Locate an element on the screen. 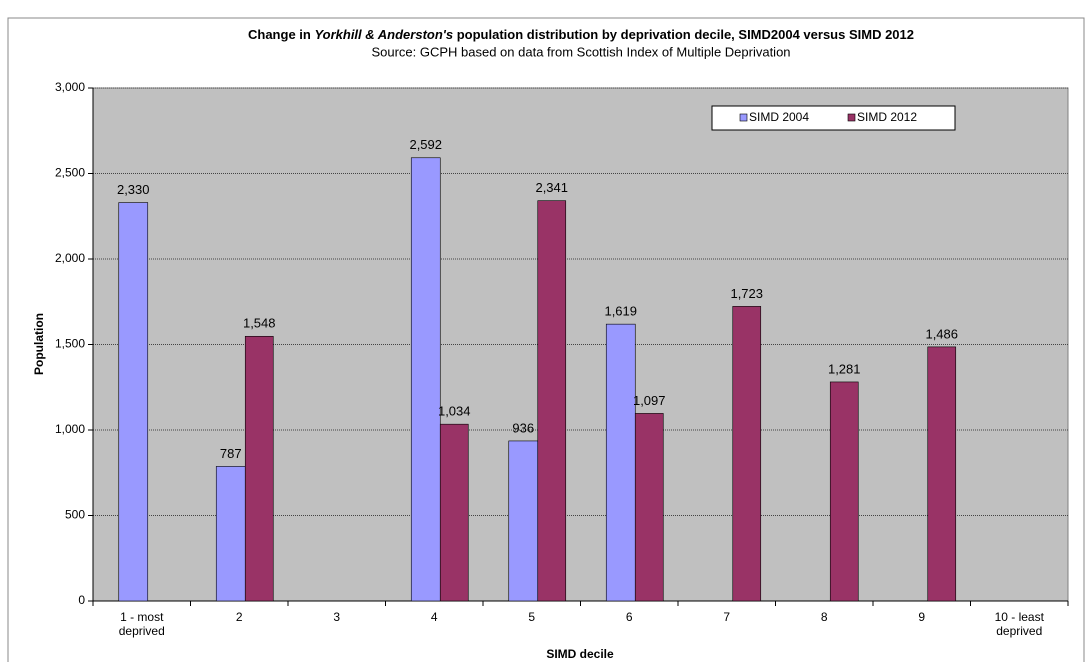 The height and width of the screenshot is (662, 1085). y-tick-label: 2,500 is located at coordinates (70, 173).